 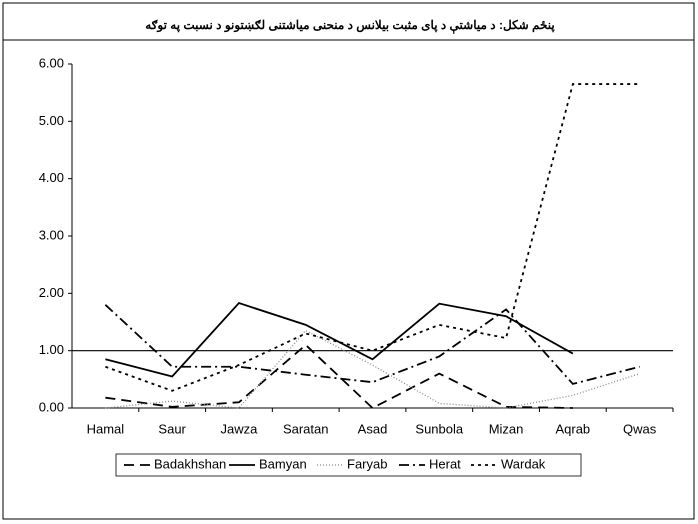 I want to click on y-tick-label: 1.00, so click(x=51, y=349).